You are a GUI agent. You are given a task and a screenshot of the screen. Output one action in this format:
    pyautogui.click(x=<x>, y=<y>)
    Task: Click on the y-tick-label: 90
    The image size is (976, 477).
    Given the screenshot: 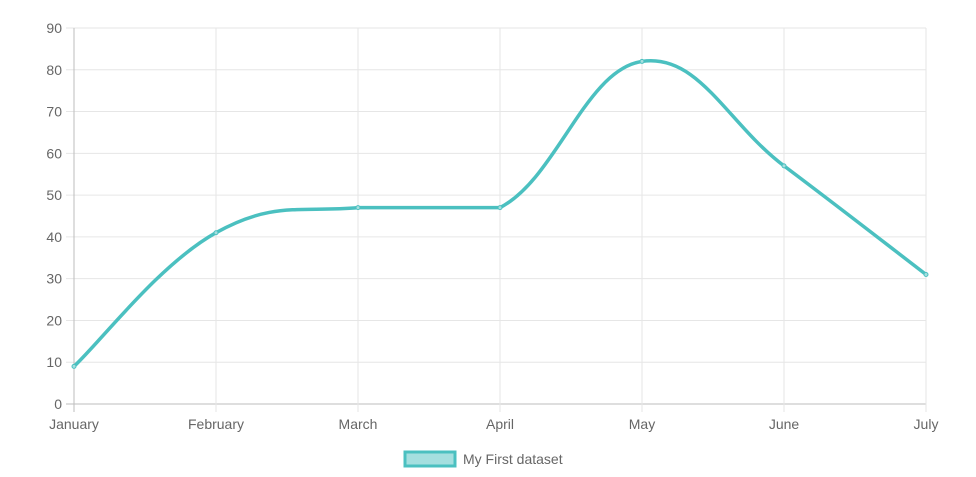 What is the action you would take?
    pyautogui.click(x=54, y=28)
    